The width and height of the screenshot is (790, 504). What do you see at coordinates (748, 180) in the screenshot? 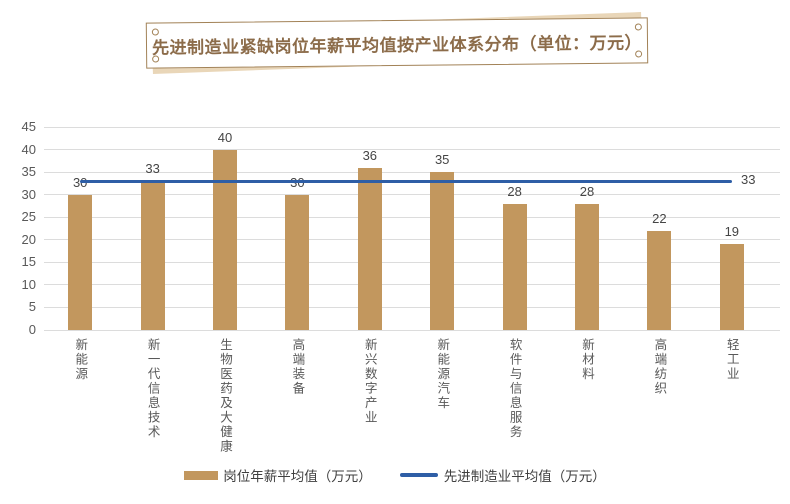
I see `average-line-label: 33` at bounding box center [748, 180].